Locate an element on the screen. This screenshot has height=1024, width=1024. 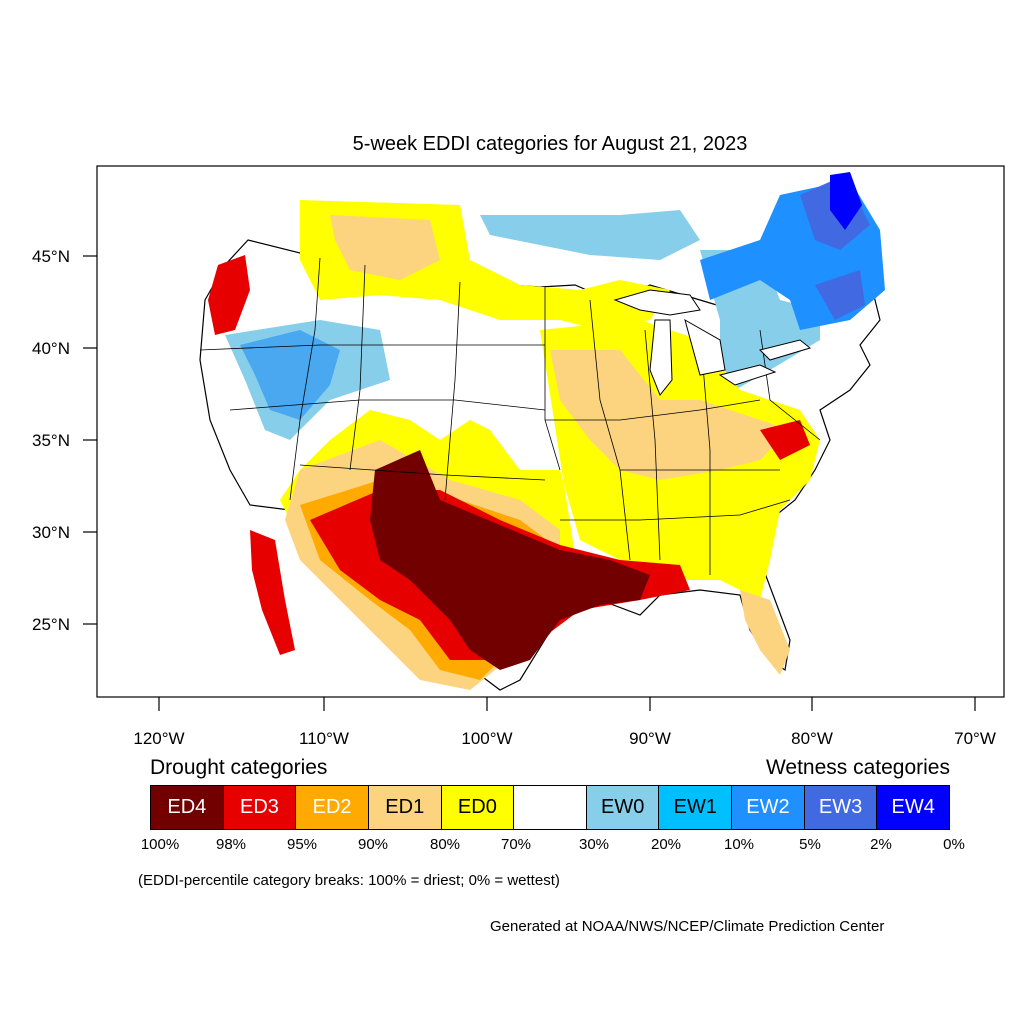
ed1-montana is located at coordinates (385, 247).